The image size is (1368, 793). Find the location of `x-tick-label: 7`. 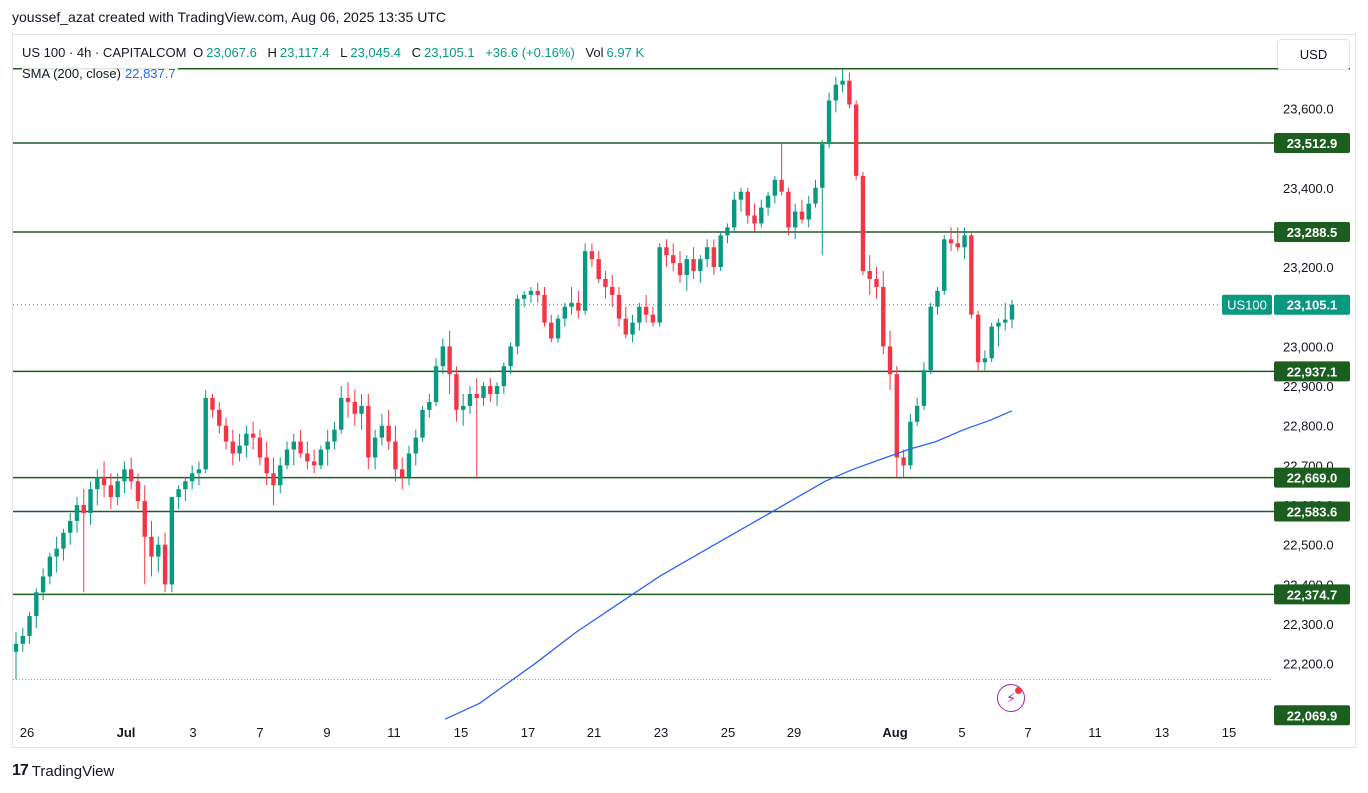

x-tick-label: 7 is located at coordinates (1027, 732).